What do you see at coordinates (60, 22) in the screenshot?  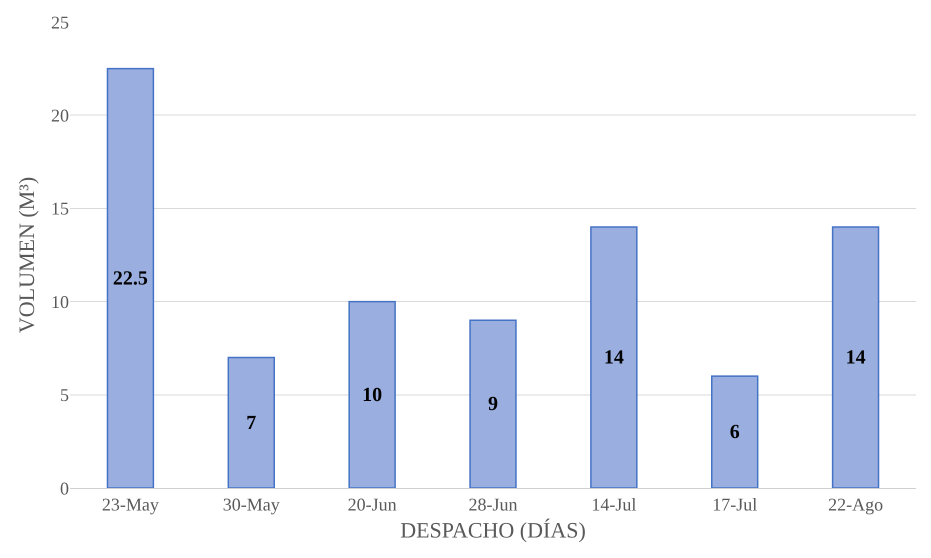 I see `y-tick-label: 25` at bounding box center [60, 22].